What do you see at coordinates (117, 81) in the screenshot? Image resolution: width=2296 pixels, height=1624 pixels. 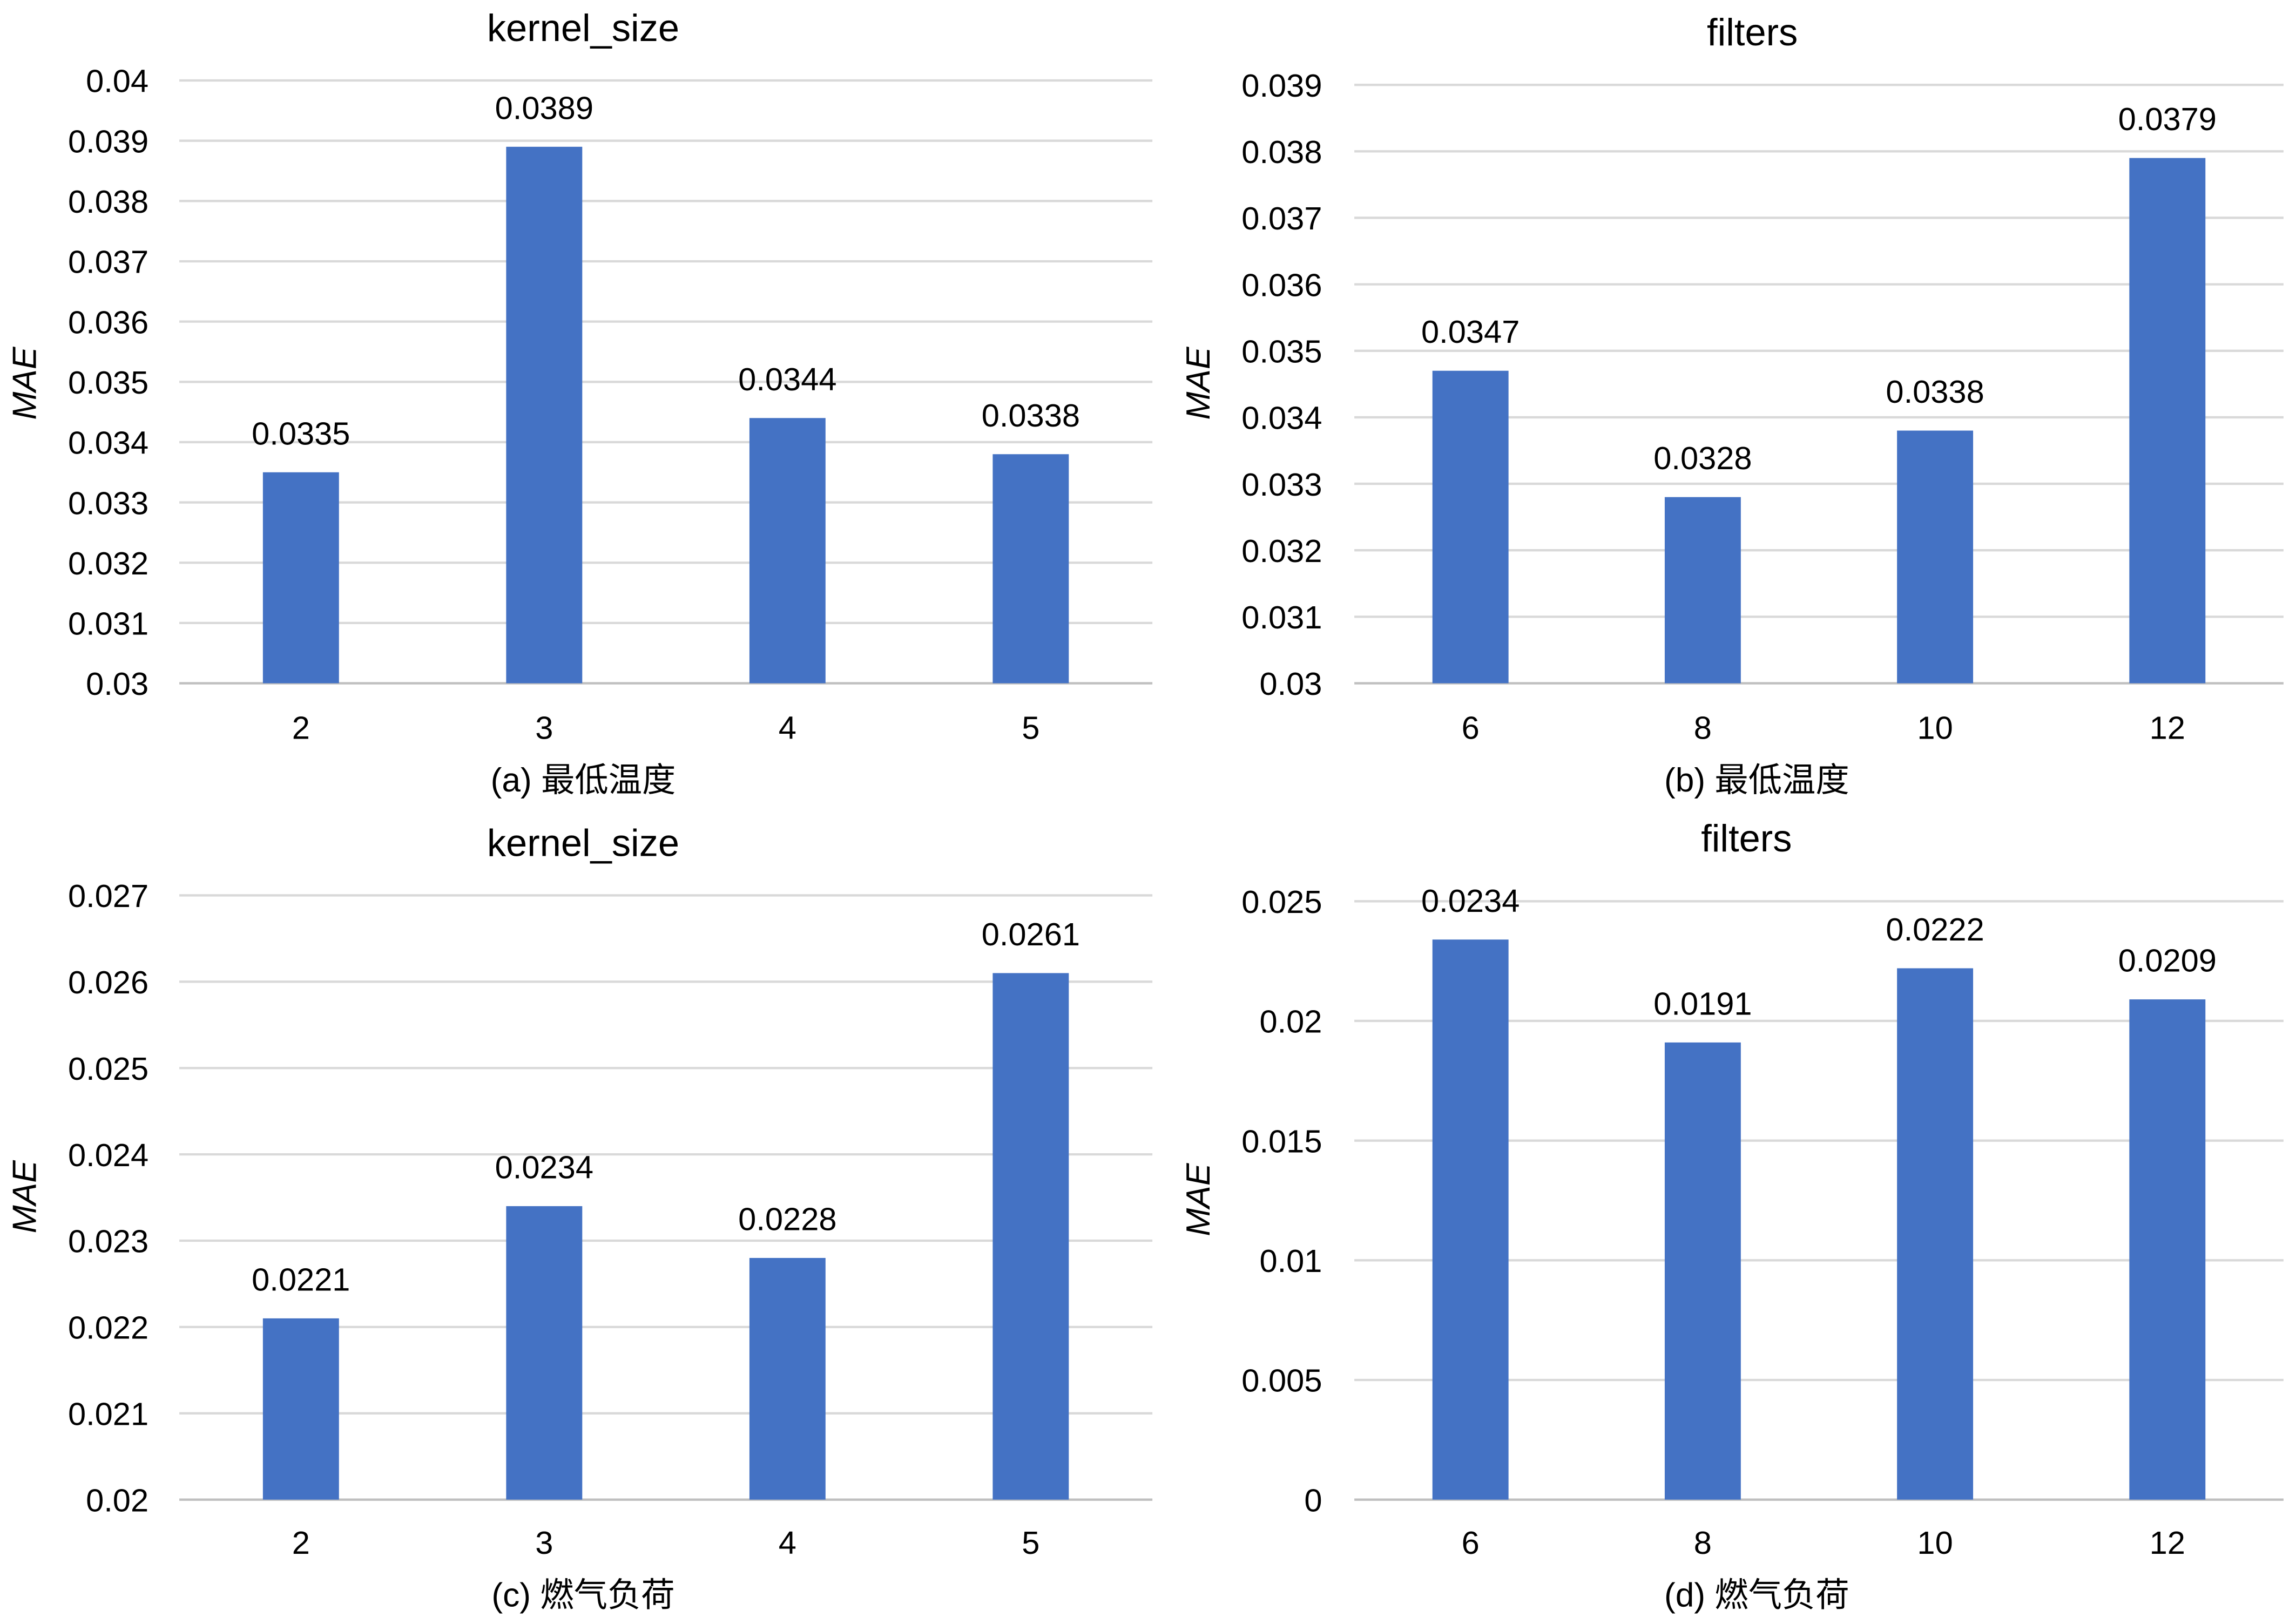 I see `y-tick-label: 0.04` at bounding box center [117, 81].